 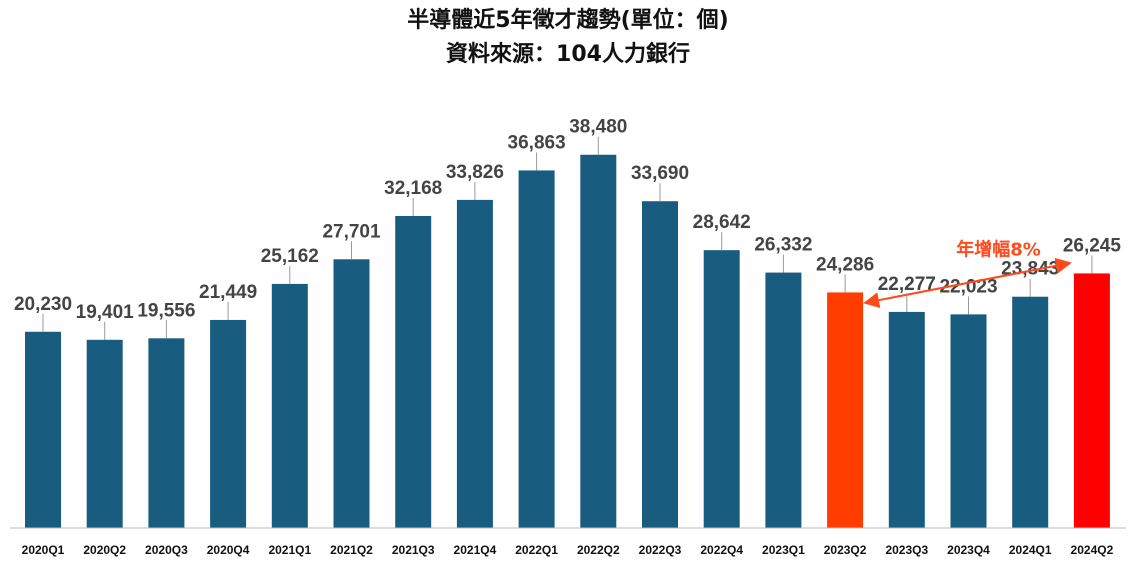 What do you see at coordinates (568, 38) in the screenshot?
I see `chart-title-block: 半導體近5年徵才趨勢(單位：個) 資料來源：104人力銀行` at bounding box center [568, 38].